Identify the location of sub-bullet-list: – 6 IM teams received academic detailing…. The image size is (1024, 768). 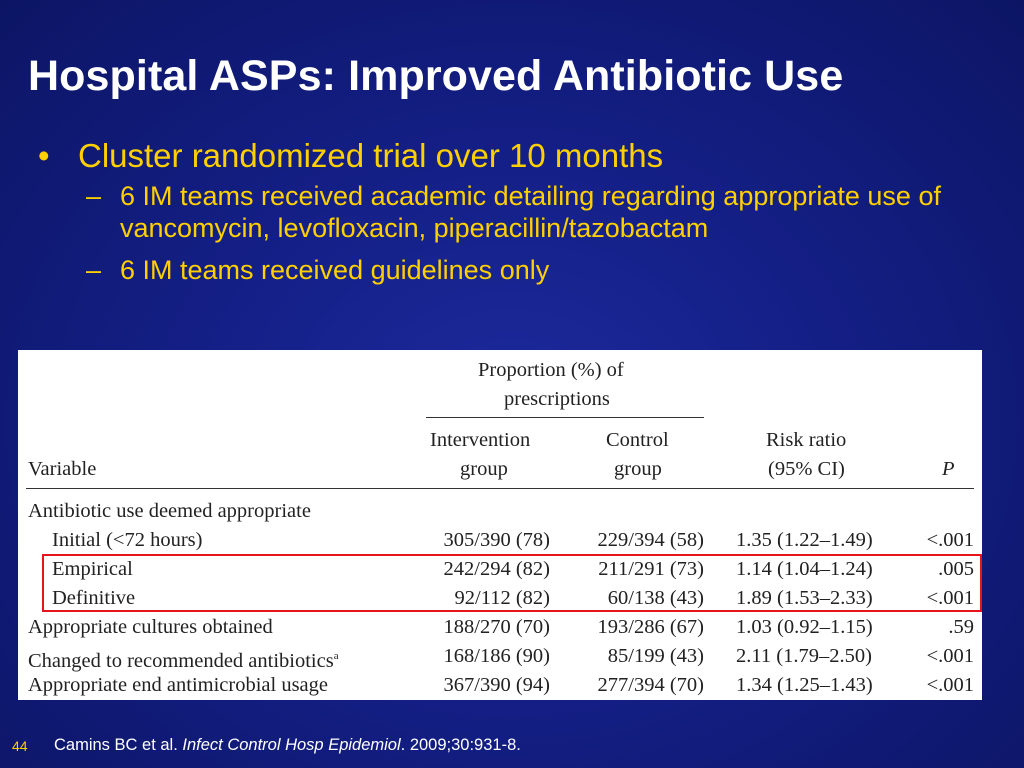
(542, 233).